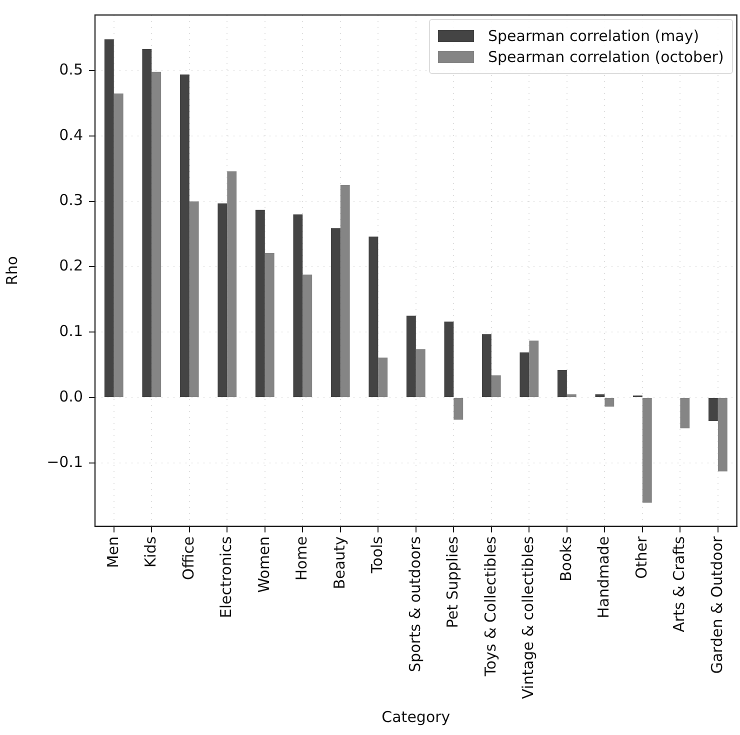  What do you see at coordinates (71, 135) in the screenshot?
I see `y-tick-label: 0.4` at bounding box center [71, 135].